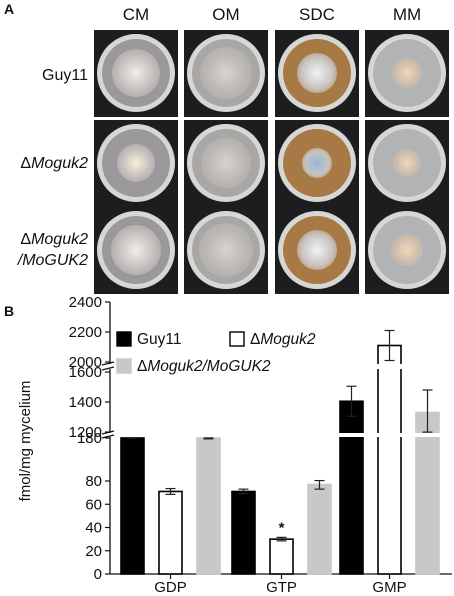 This screenshot has width=454, height=596. Describe the element at coordinates (226, 14) in the screenshot. I see `column-label-om: OM` at that location.